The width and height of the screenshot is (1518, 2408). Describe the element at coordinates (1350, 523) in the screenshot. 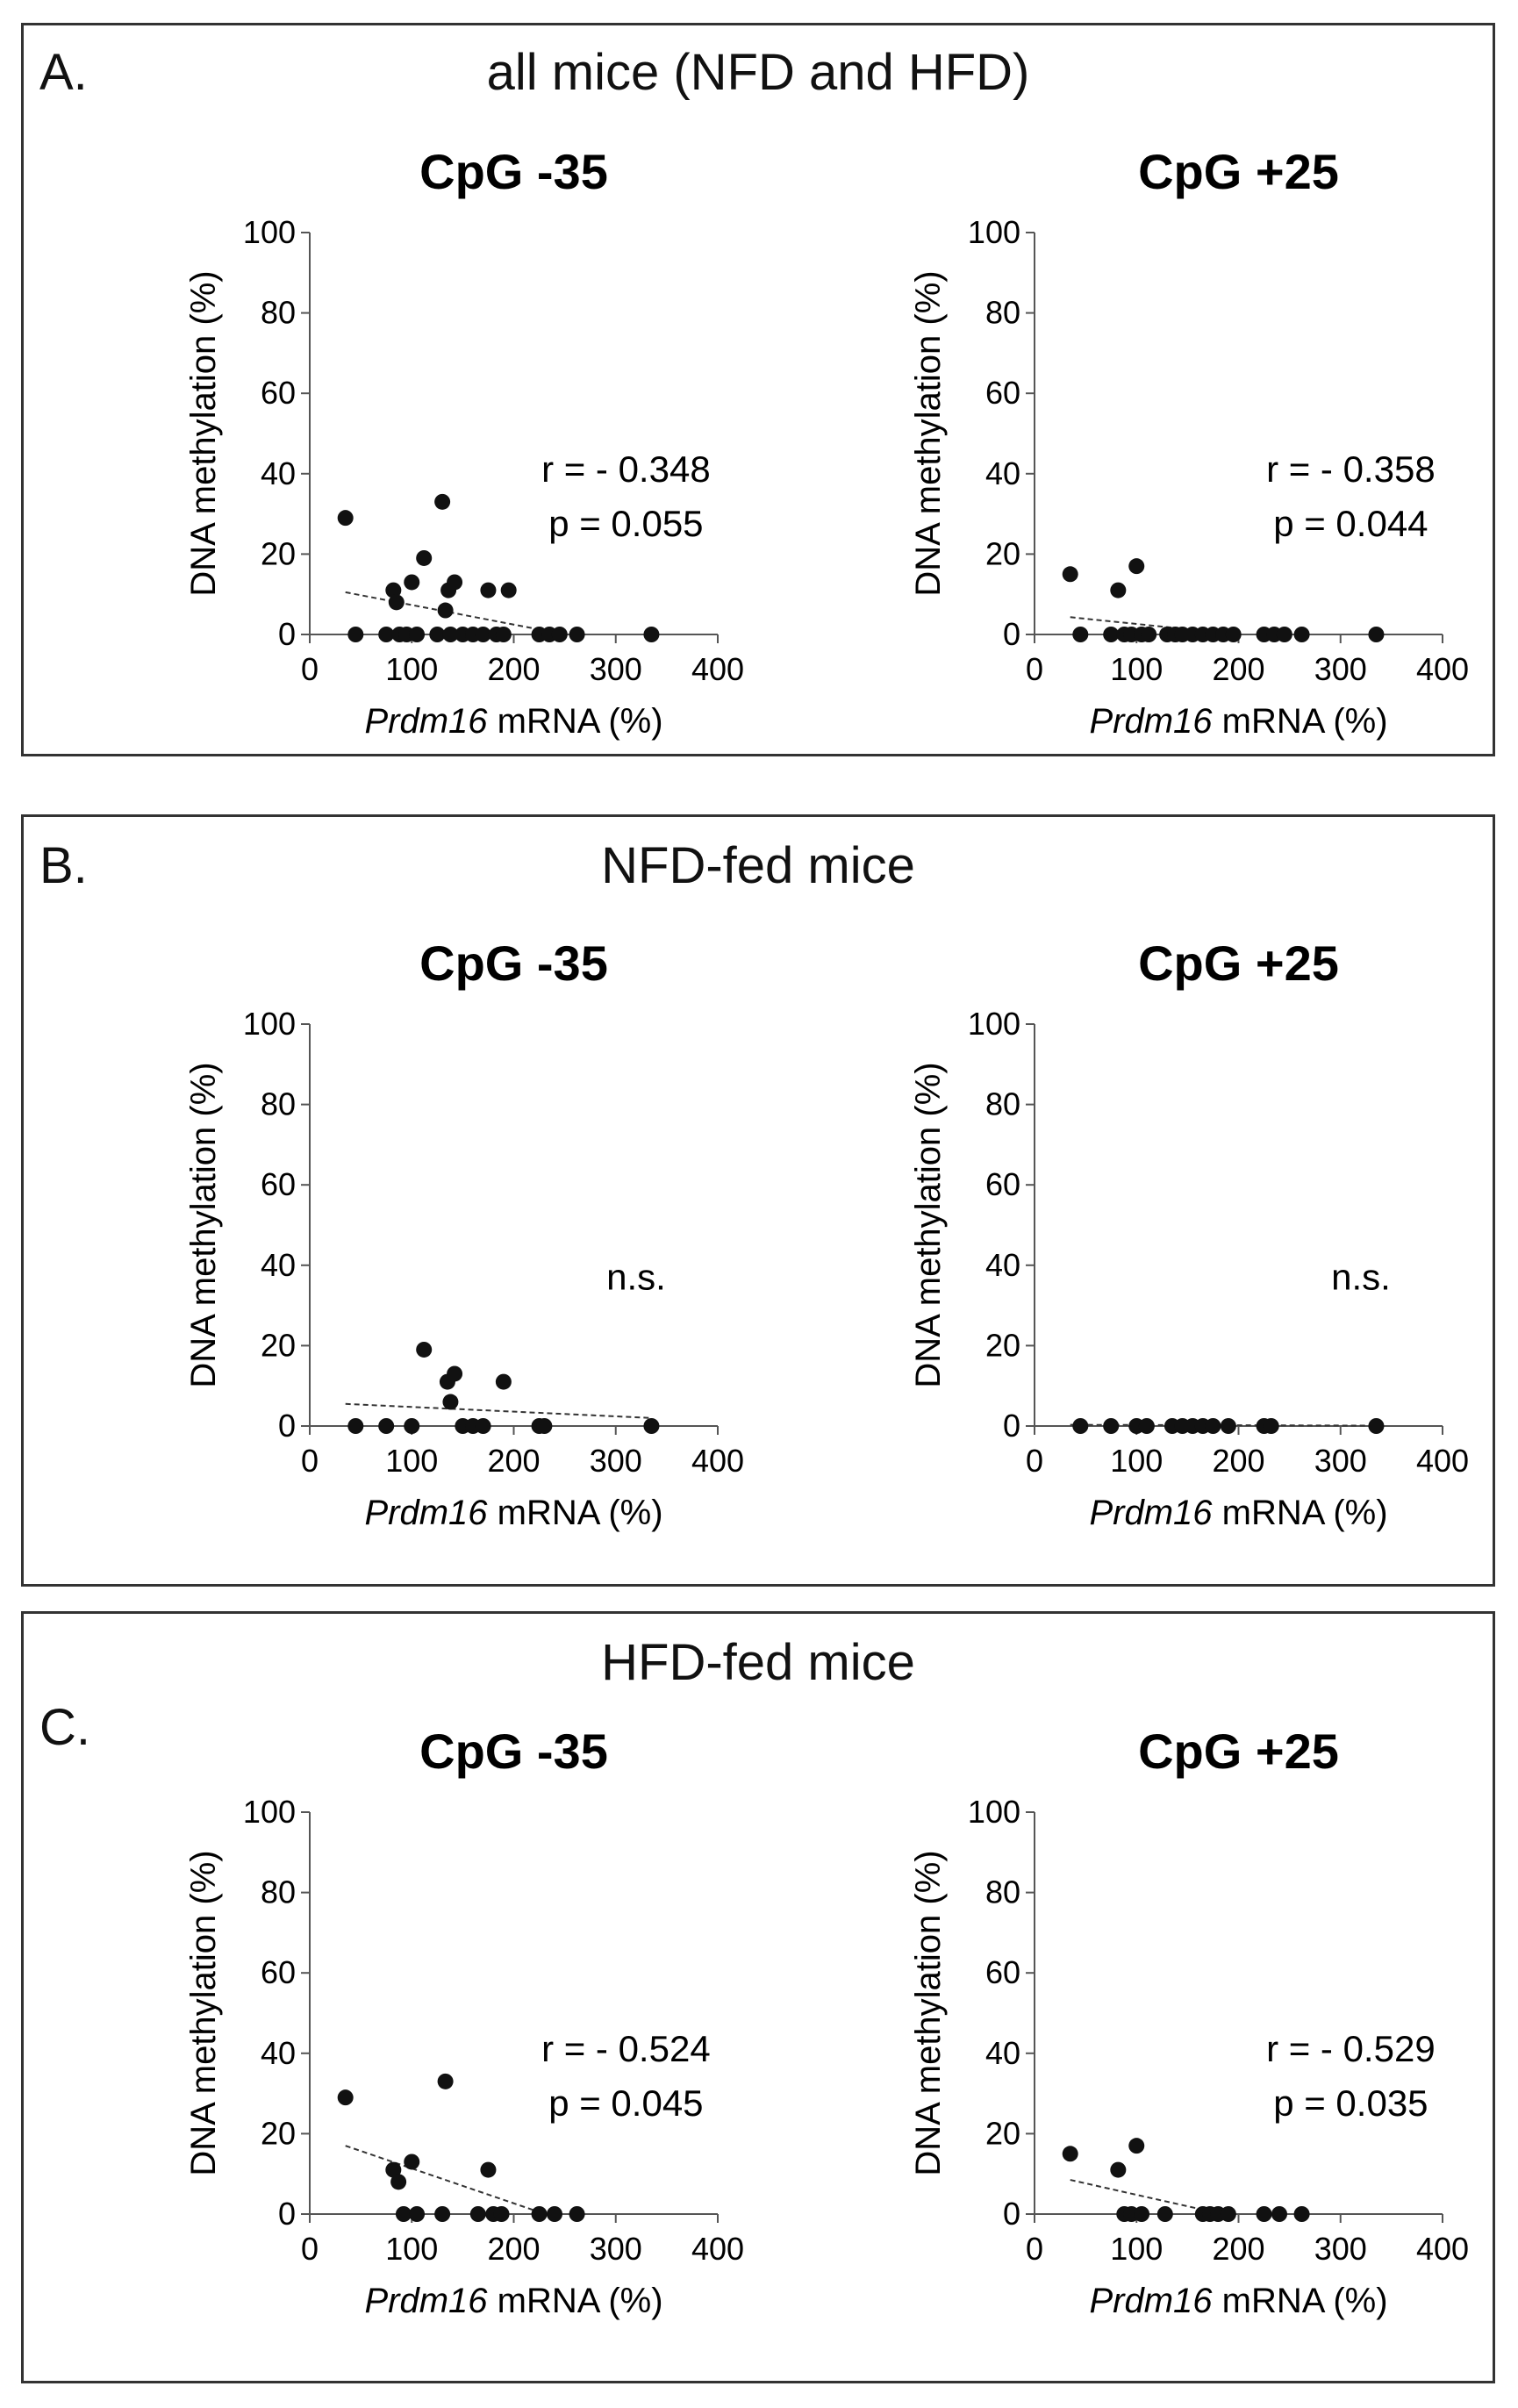

I see `stat-line-2: p = 0.044` at that location.